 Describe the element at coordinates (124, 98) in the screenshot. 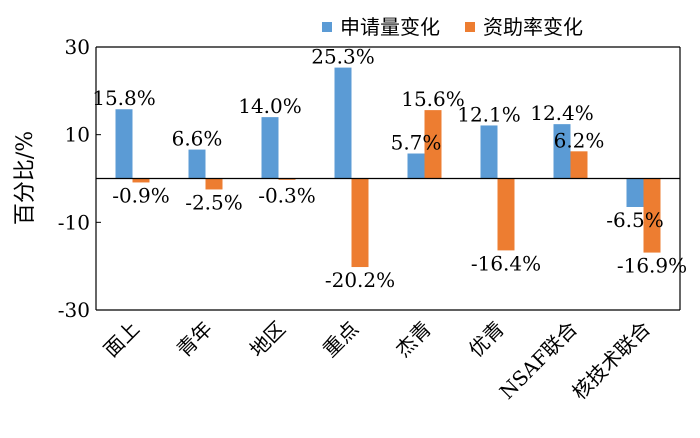

I see `data-label-applications: 15.8%` at that location.